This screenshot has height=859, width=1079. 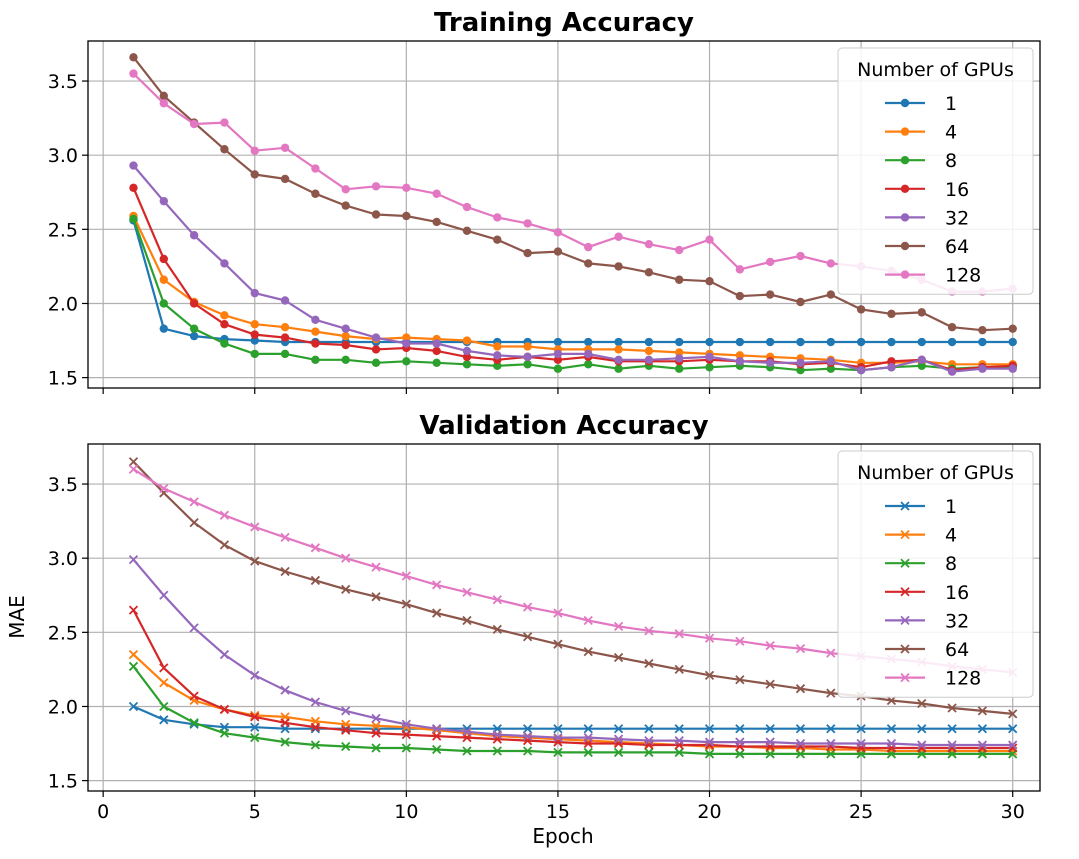 I want to click on x-tick-label: 30, so click(x=1013, y=812).